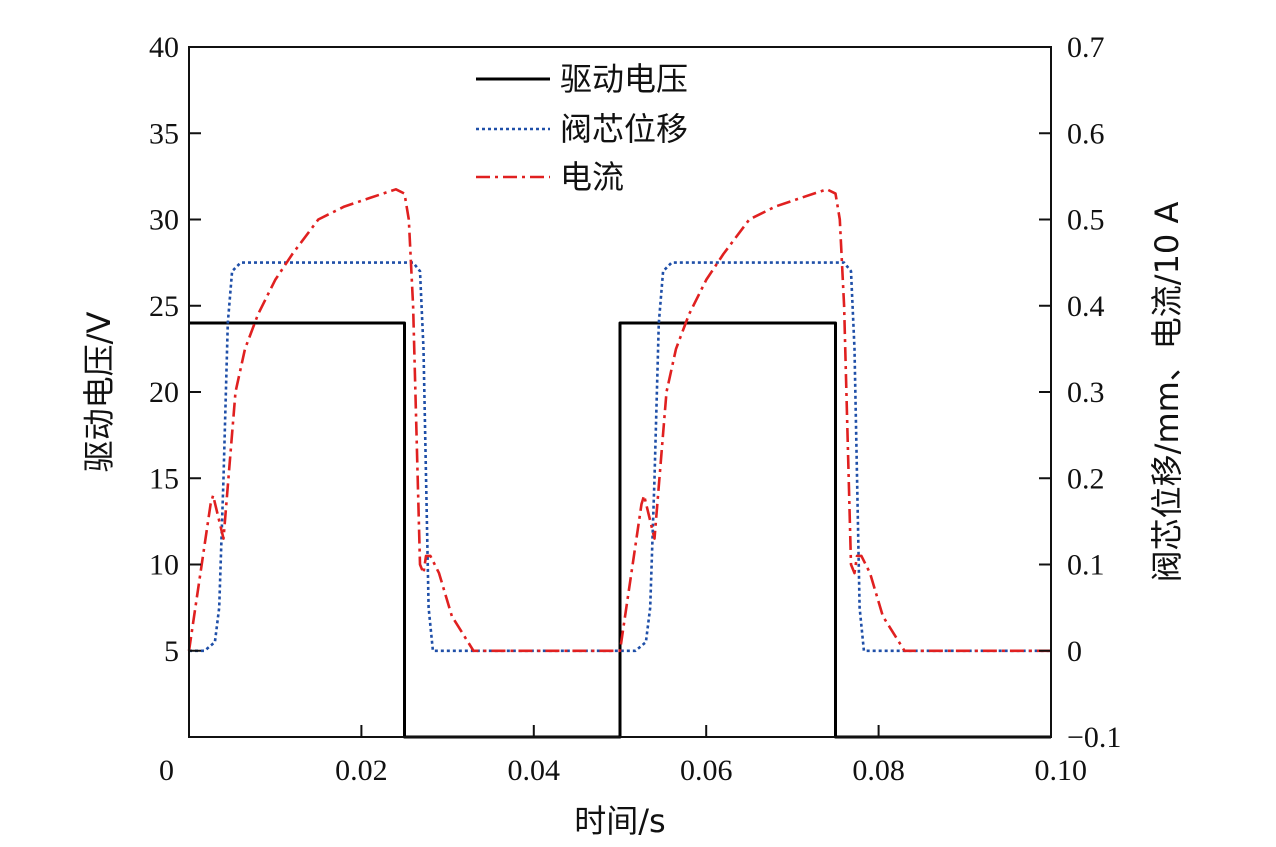  What do you see at coordinates (164, 478) in the screenshot?
I see `y-left-tick-label: 15` at bounding box center [164, 478].